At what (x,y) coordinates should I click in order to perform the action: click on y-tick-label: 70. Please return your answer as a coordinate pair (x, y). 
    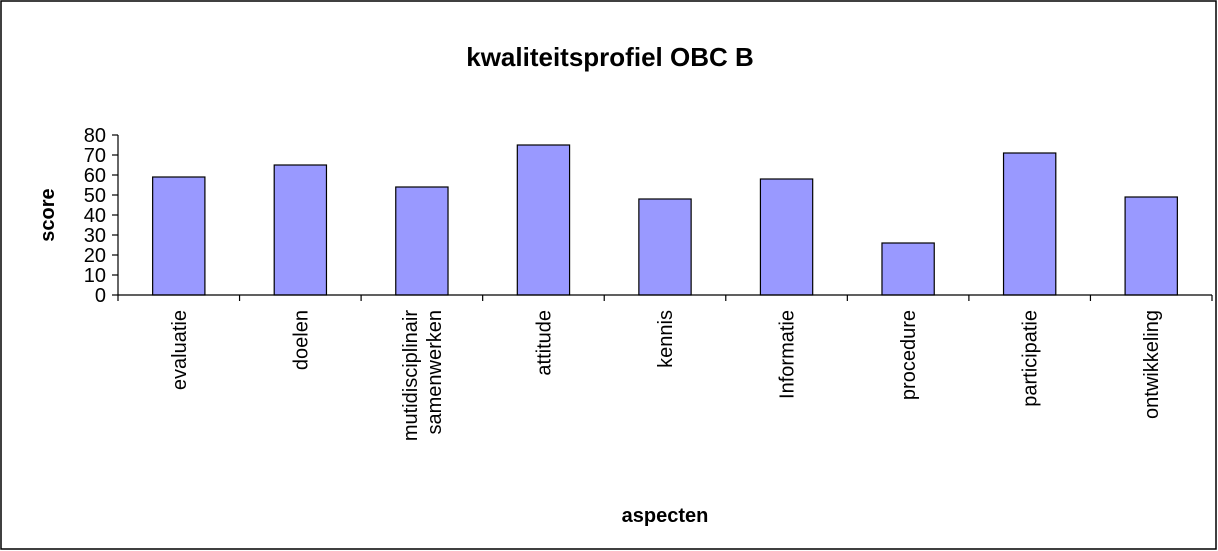
    Looking at the image, I should click on (95, 156).